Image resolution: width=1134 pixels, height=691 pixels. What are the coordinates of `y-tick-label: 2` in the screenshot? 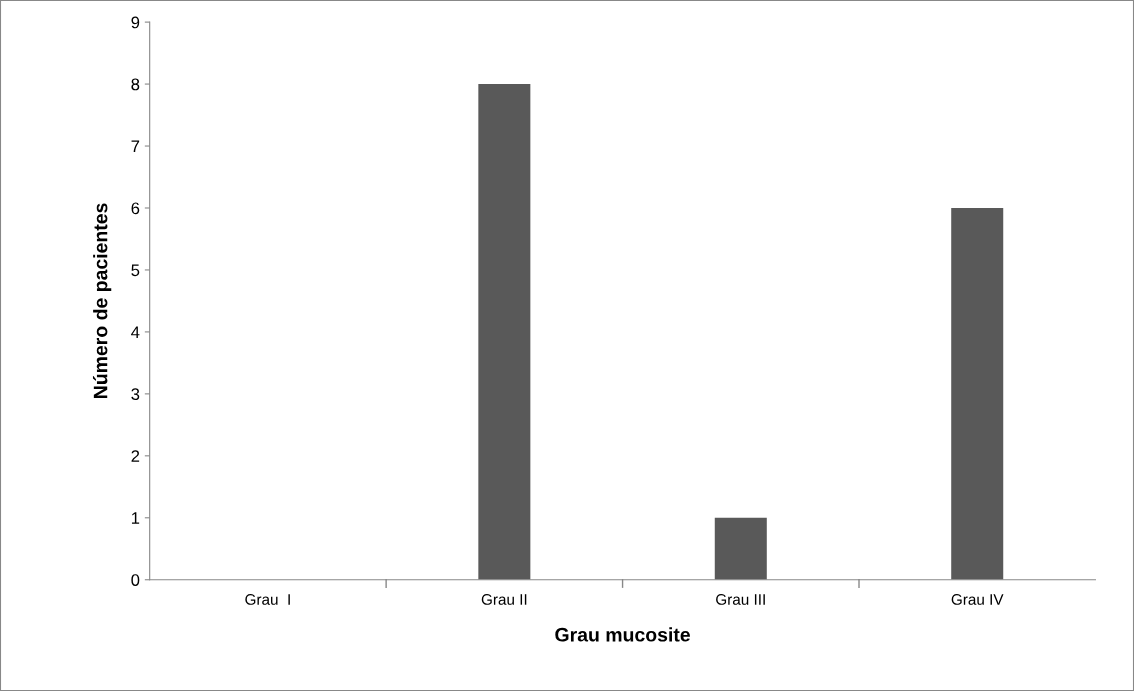 It's located at (135, 456).